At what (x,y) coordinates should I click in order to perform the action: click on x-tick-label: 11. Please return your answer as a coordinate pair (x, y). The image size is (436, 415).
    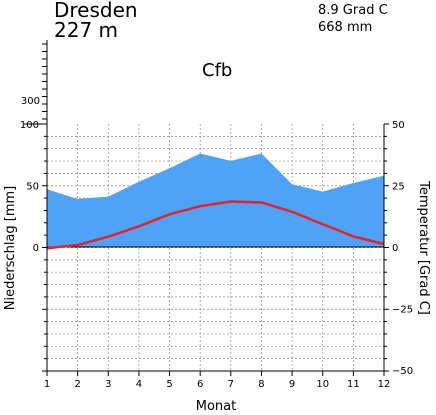
    Looking at the image, I should click on (353, 384).